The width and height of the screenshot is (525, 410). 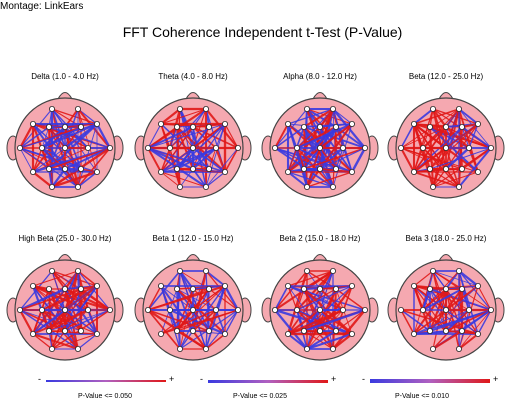 What do you see at coordinates (446, 238) in the screenshot?
I see `map-label-beta3: Beta 3 (18.0 - 25.0 Hz)` at bounding box center [446, 238].